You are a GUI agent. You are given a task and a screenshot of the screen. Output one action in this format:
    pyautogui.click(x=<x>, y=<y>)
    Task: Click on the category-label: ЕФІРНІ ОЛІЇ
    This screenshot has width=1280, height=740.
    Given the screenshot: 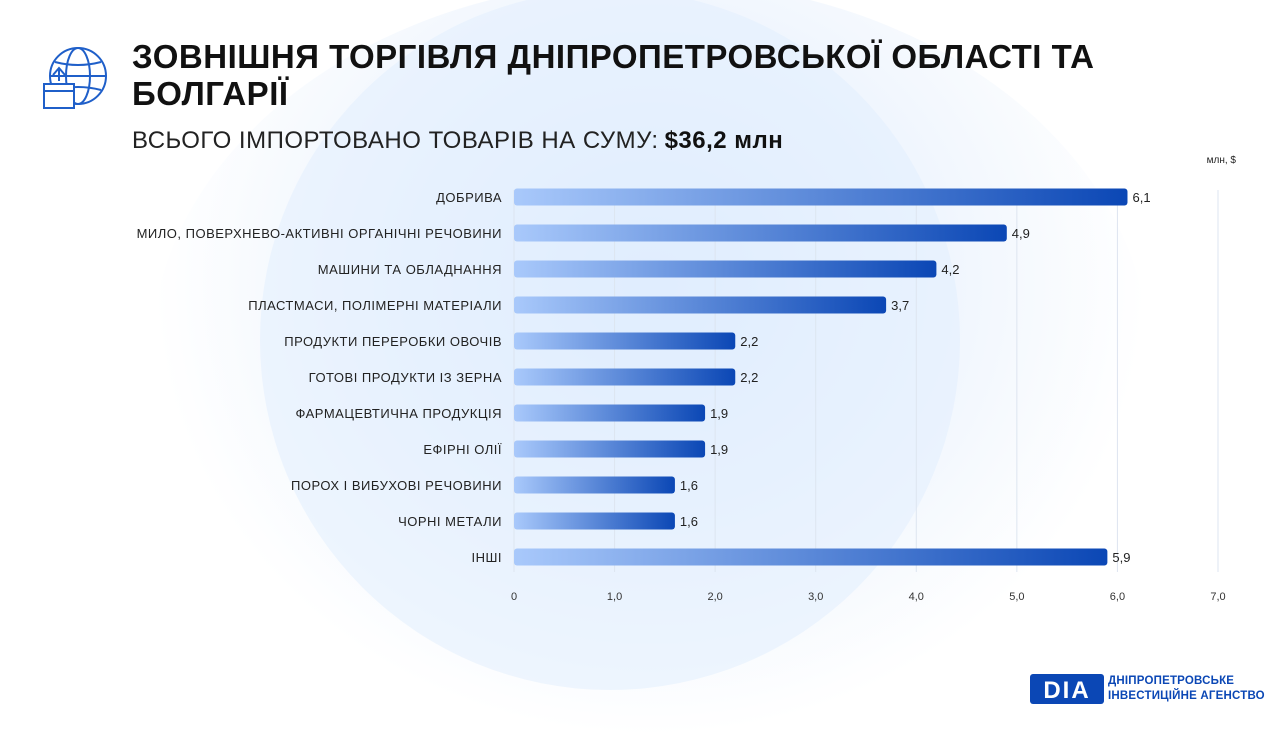 What is the action you would take?
    pyautogui.click(x=462, y=449)
    